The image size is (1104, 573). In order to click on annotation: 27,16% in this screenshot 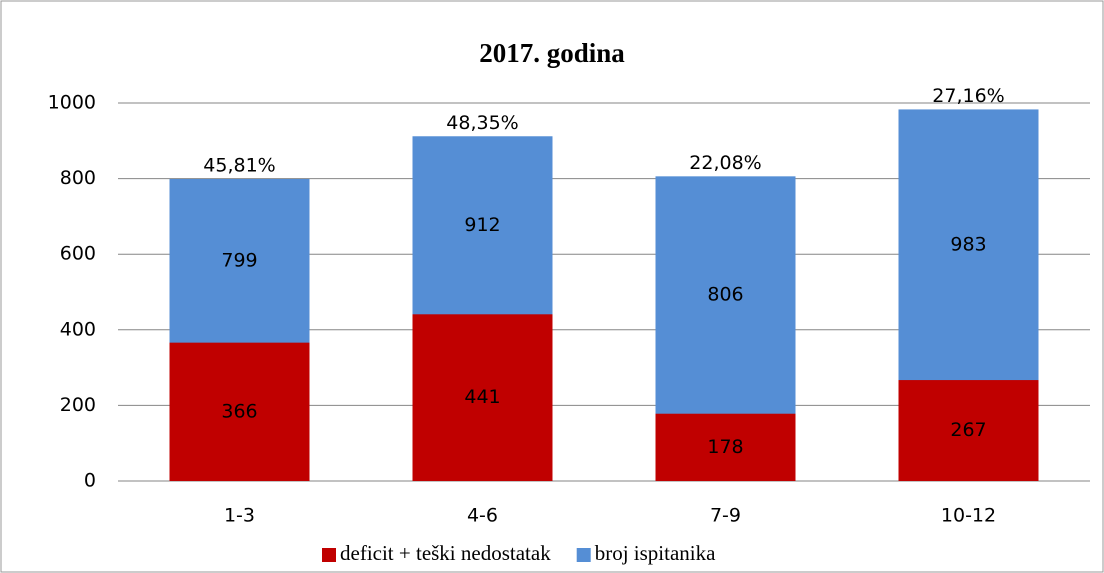, I will do `click(968, 96)`.